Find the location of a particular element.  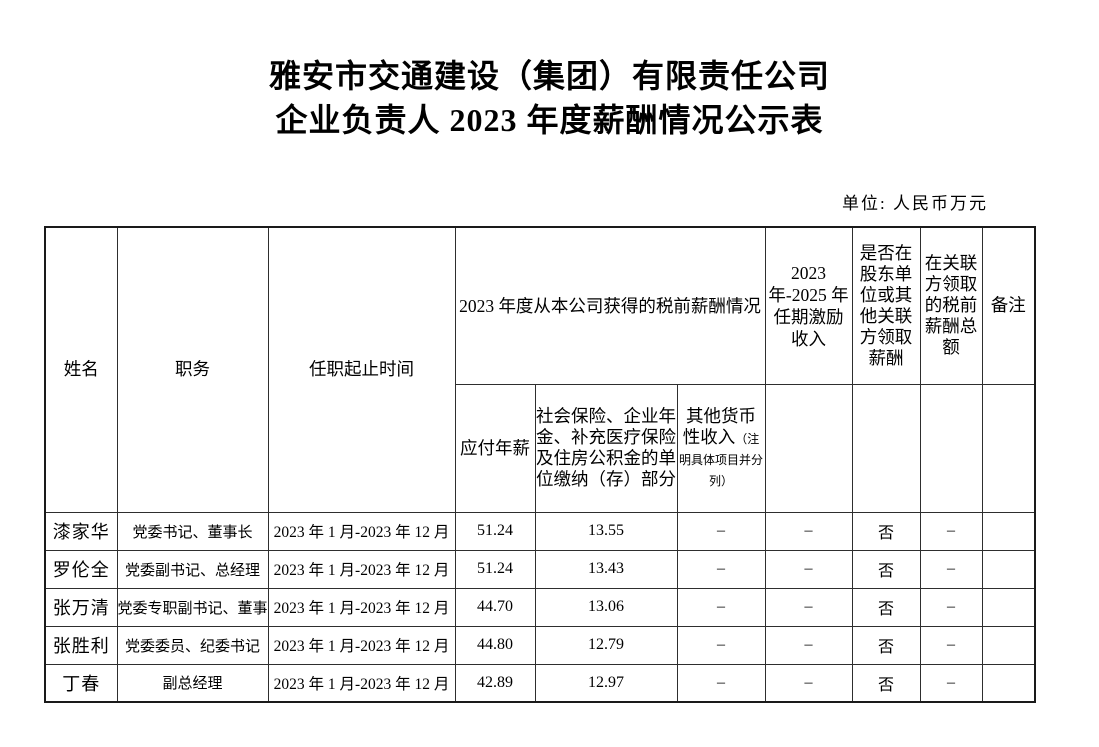

col-header-other-income: 其他货币性收入（注明具体项目并分列） is located at coordinates (721, 448).